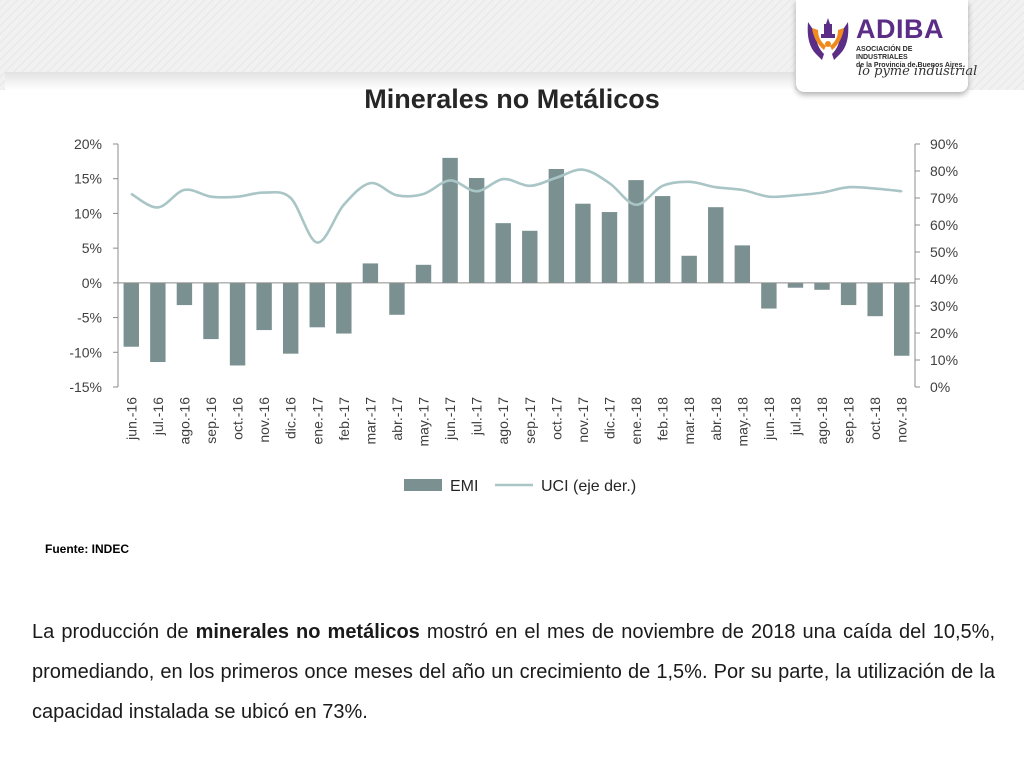 This screenshot has width=1024, height=768. Describe the element at coordinates (944, 198) in the screenshot. I see `right-tick-label: 70%` at that location.